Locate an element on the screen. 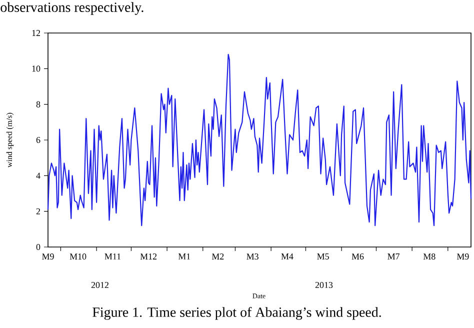  x-tick-label: M4 is located at coordinates (287, 257).